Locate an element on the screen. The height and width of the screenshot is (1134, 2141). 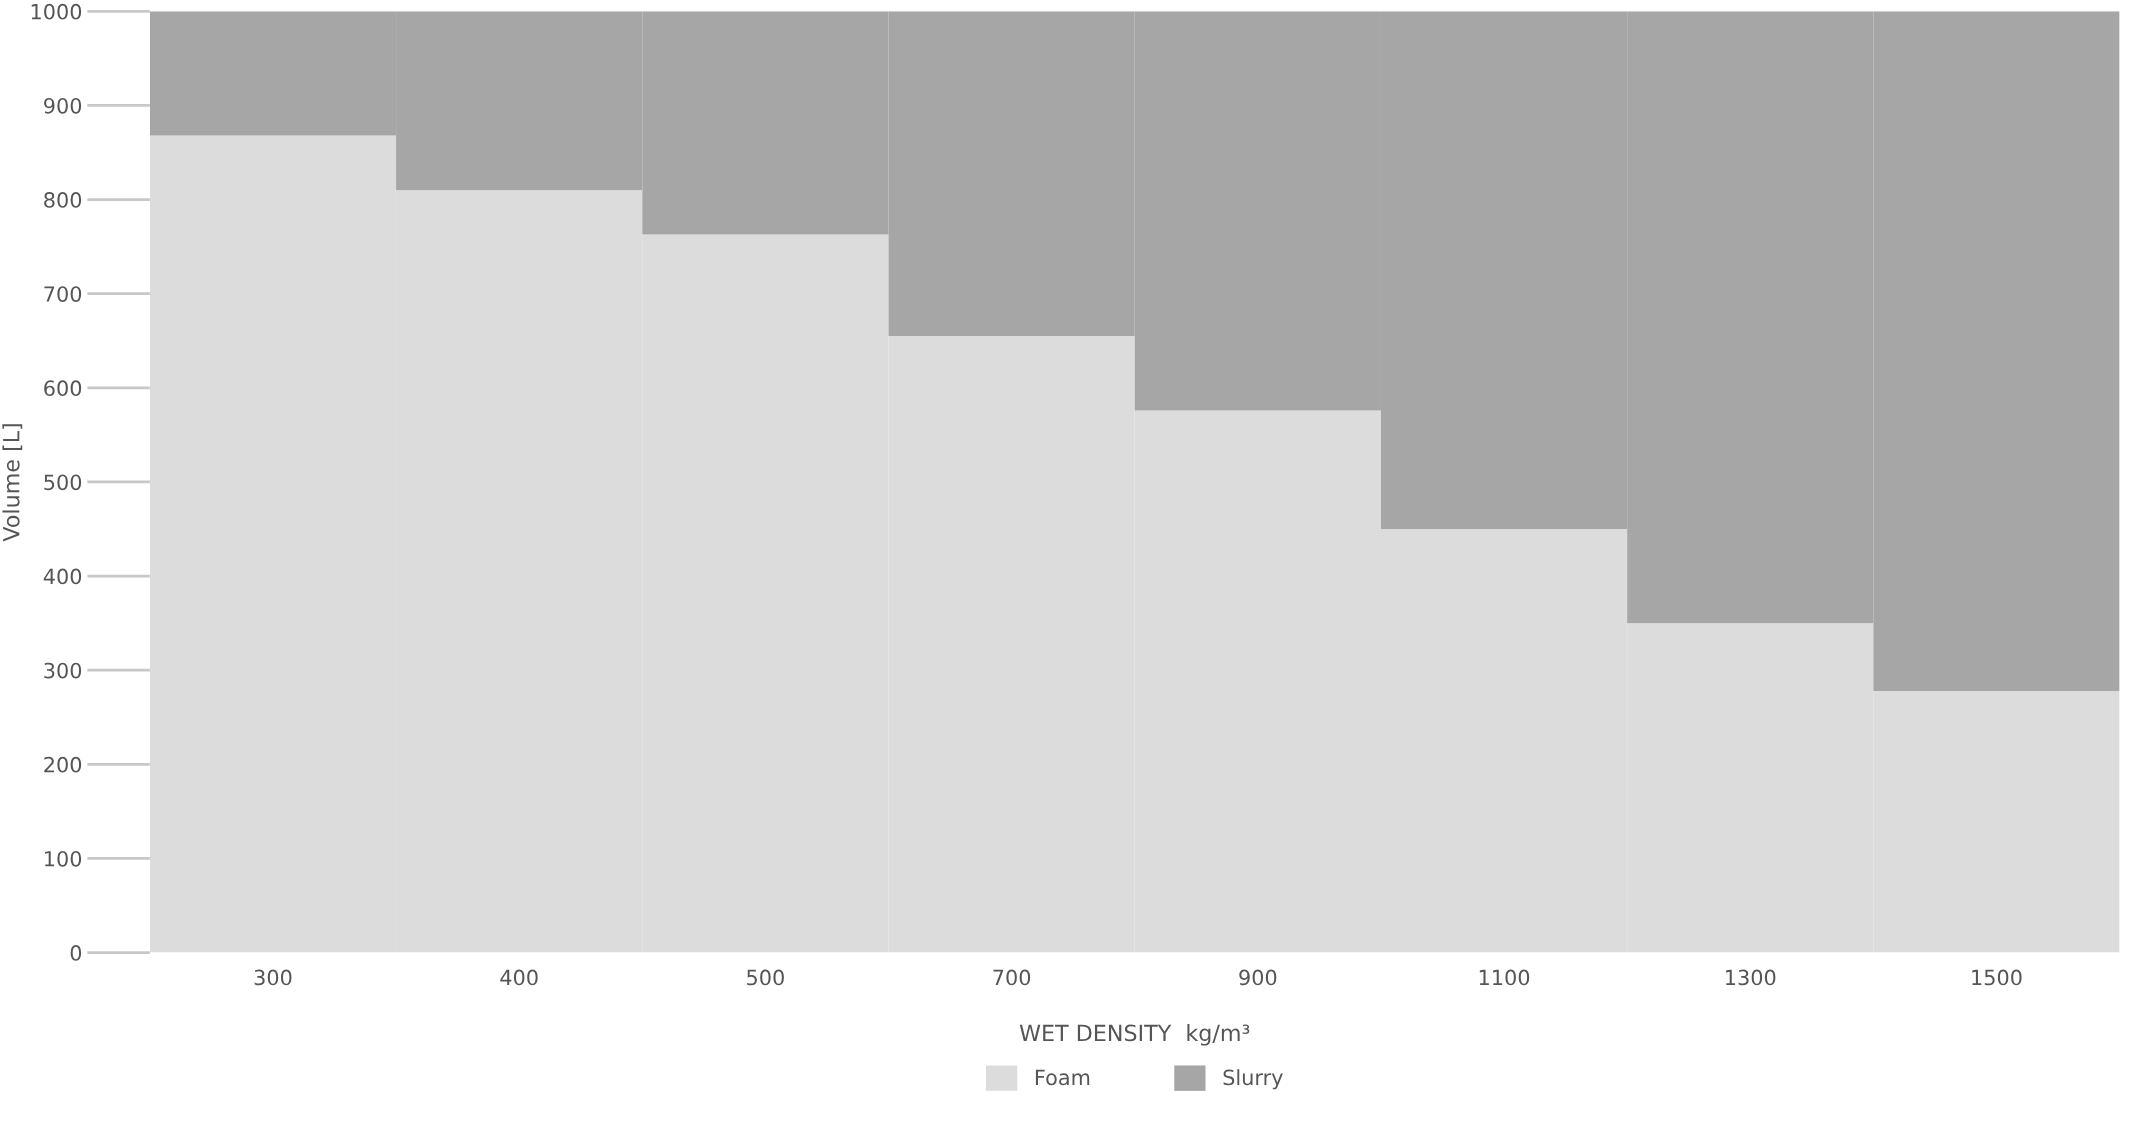
y-axis-title: Volume [L] is located at coordinates (12, 483).